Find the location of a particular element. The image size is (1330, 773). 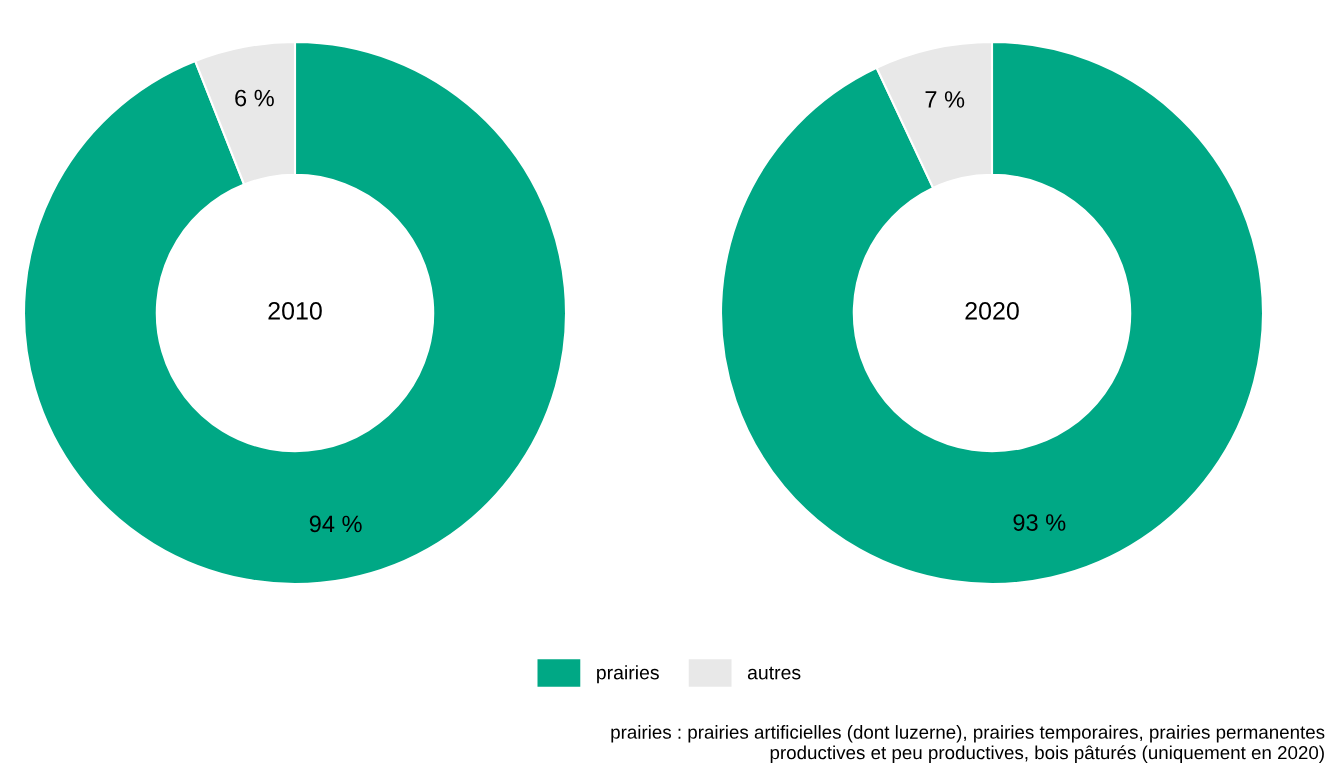

text: prairies : prairies artificielles (dont luzerne), prairies temporaires, prairies permanentes productives et peu productives, bois pâturés (uniquement en 2020) is located at coordinates (968, 744).